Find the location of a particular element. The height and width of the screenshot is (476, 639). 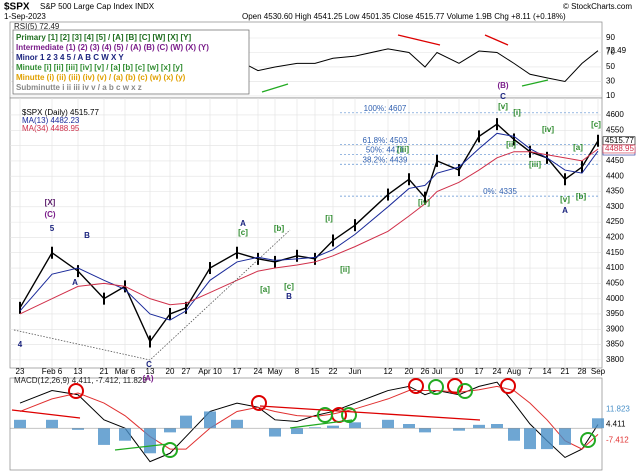

x-tick-label: 10 is located at coordinates (459, 371).